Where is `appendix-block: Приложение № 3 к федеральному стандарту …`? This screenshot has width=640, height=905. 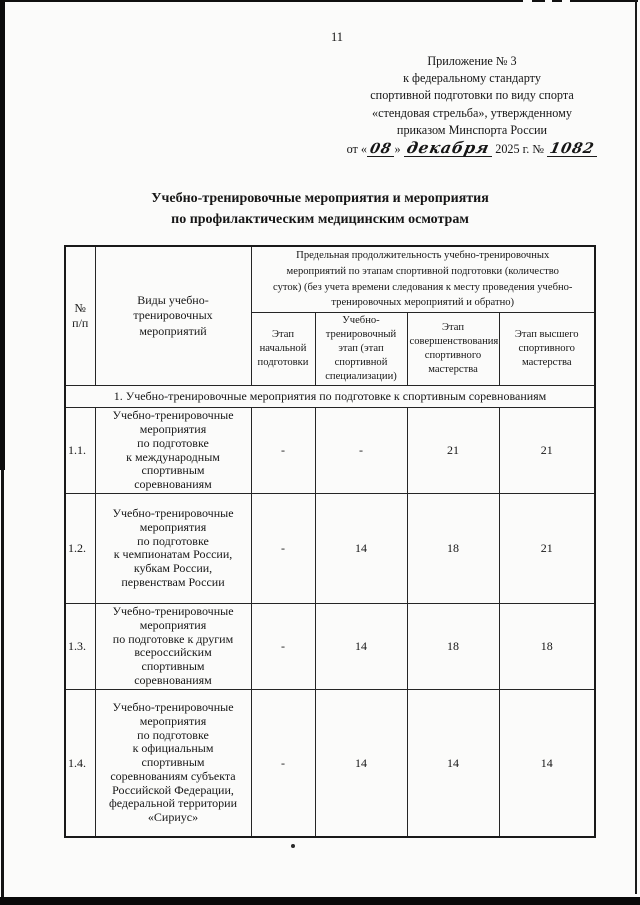
appendix-block: Приложение № 3 к федеральному стандарту … is located at coordinates (472, 105).